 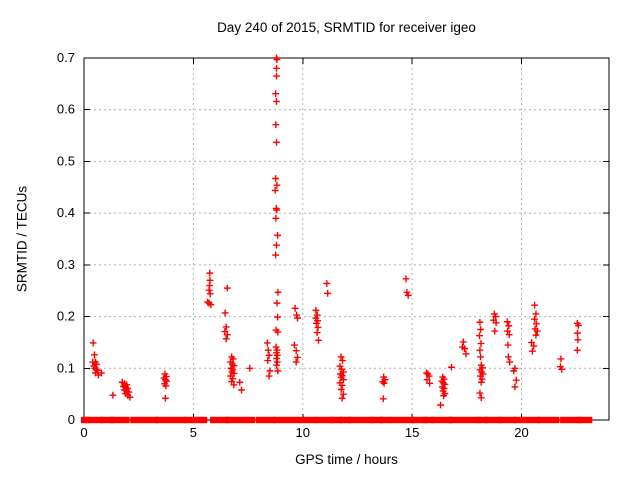 I want to click on x-tick-label: 5, so click(x=193, y=432).